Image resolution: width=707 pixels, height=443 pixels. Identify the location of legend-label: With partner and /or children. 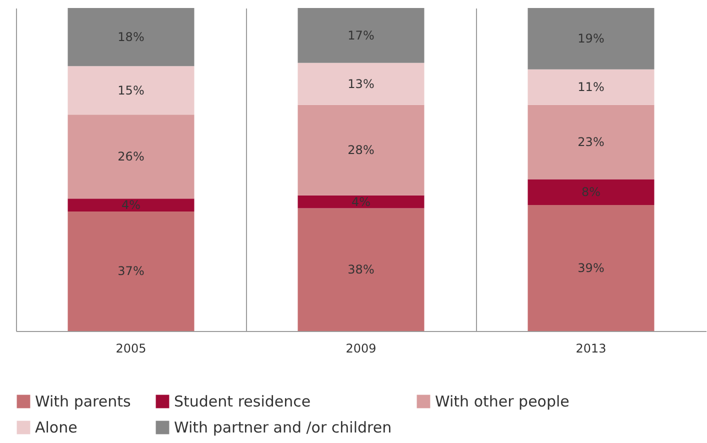
(283, 427).